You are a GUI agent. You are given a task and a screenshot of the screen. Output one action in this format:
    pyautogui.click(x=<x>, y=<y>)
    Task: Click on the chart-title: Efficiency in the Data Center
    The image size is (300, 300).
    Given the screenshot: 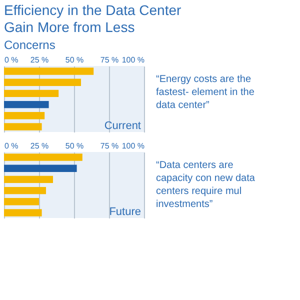 What is the action you would take?
    pyautogui.click(x=93, y=10)
    